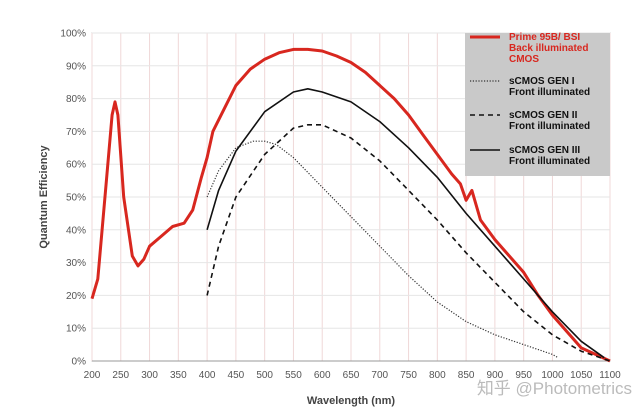 The width and height of the screenshot is (640, 414). What do you see at coordinates (178, 375) in the screenshot?
I see `x-tick-label: 350` at bounding box center [178, 375].